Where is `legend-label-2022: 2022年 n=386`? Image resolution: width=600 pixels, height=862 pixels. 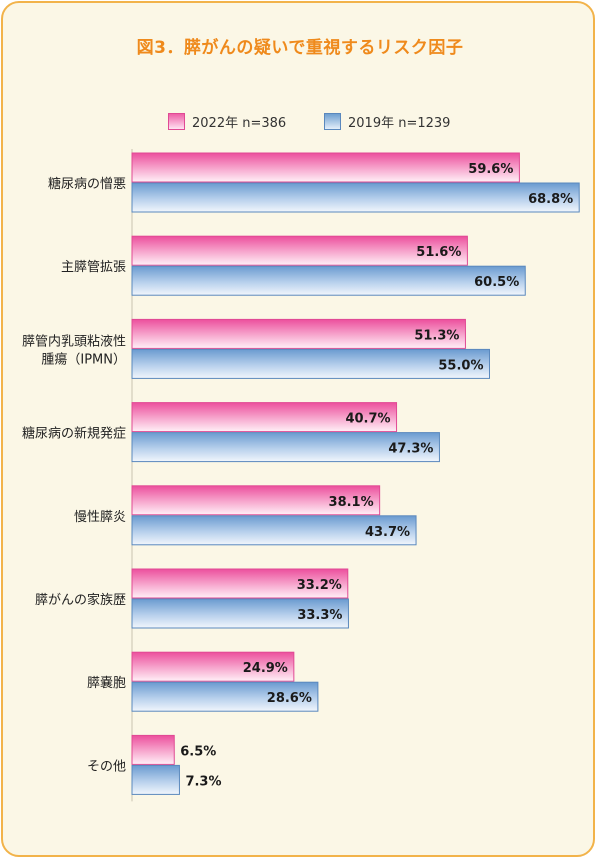 legend-label-2022: 2022年 n=386 is located at coordinates (239, 123).